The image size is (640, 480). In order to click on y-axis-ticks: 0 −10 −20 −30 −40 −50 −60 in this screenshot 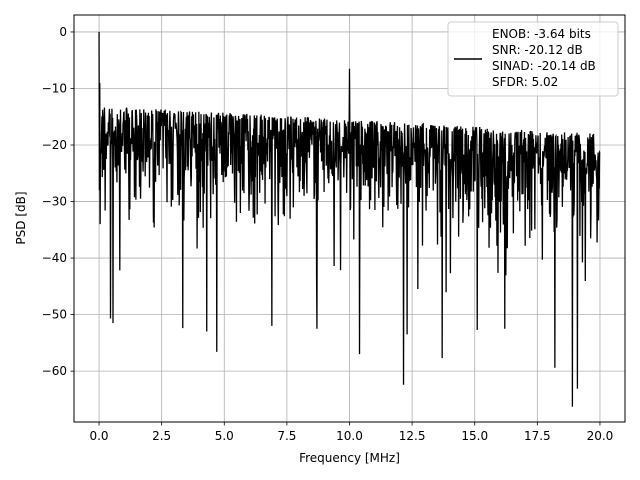, I will do `click(58, 201)`.